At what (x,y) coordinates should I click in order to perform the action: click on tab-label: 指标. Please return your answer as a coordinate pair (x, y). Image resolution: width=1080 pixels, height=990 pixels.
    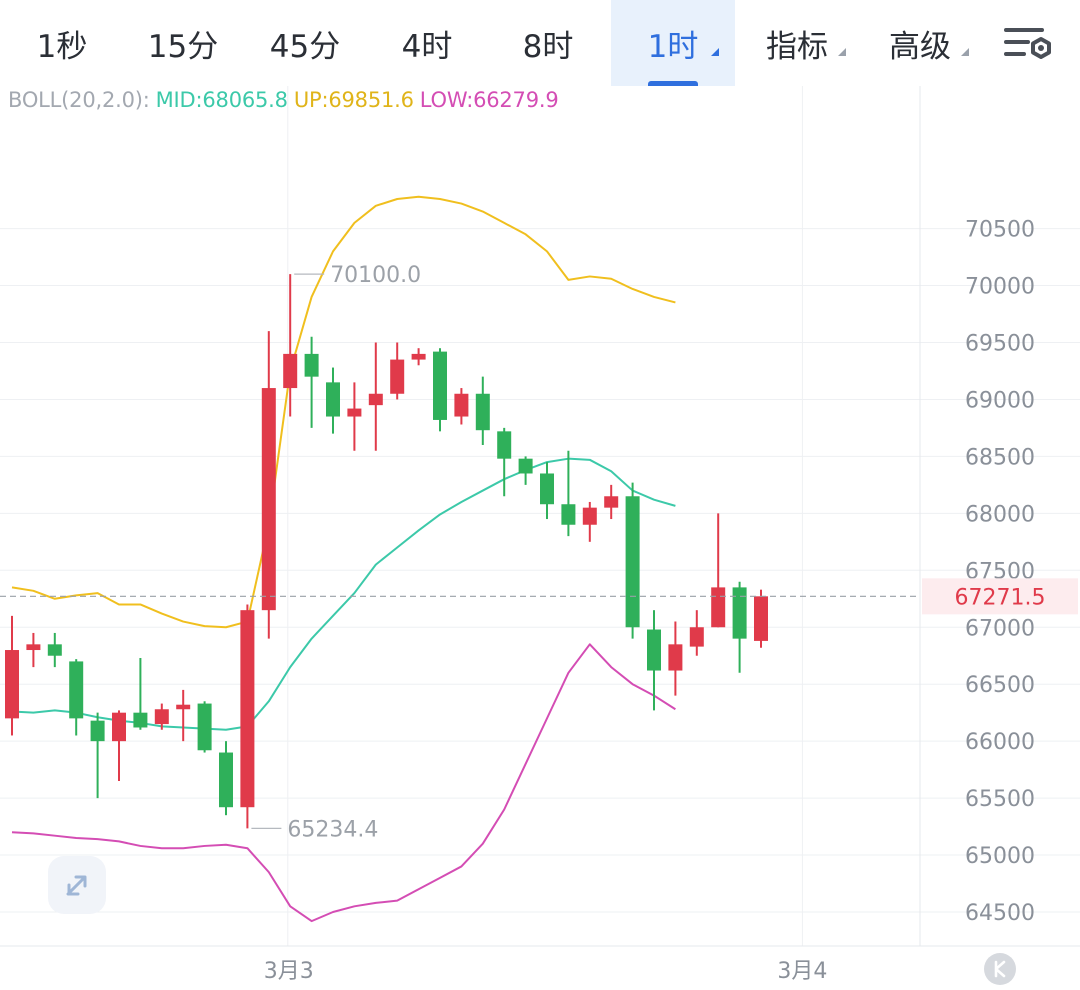
    Looking at the image, I should click on (797, 46).